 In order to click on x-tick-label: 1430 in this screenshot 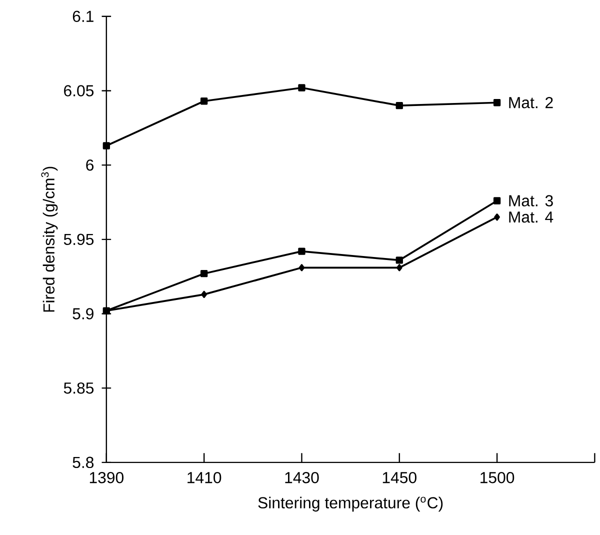, I will do `click(302, 478)`.